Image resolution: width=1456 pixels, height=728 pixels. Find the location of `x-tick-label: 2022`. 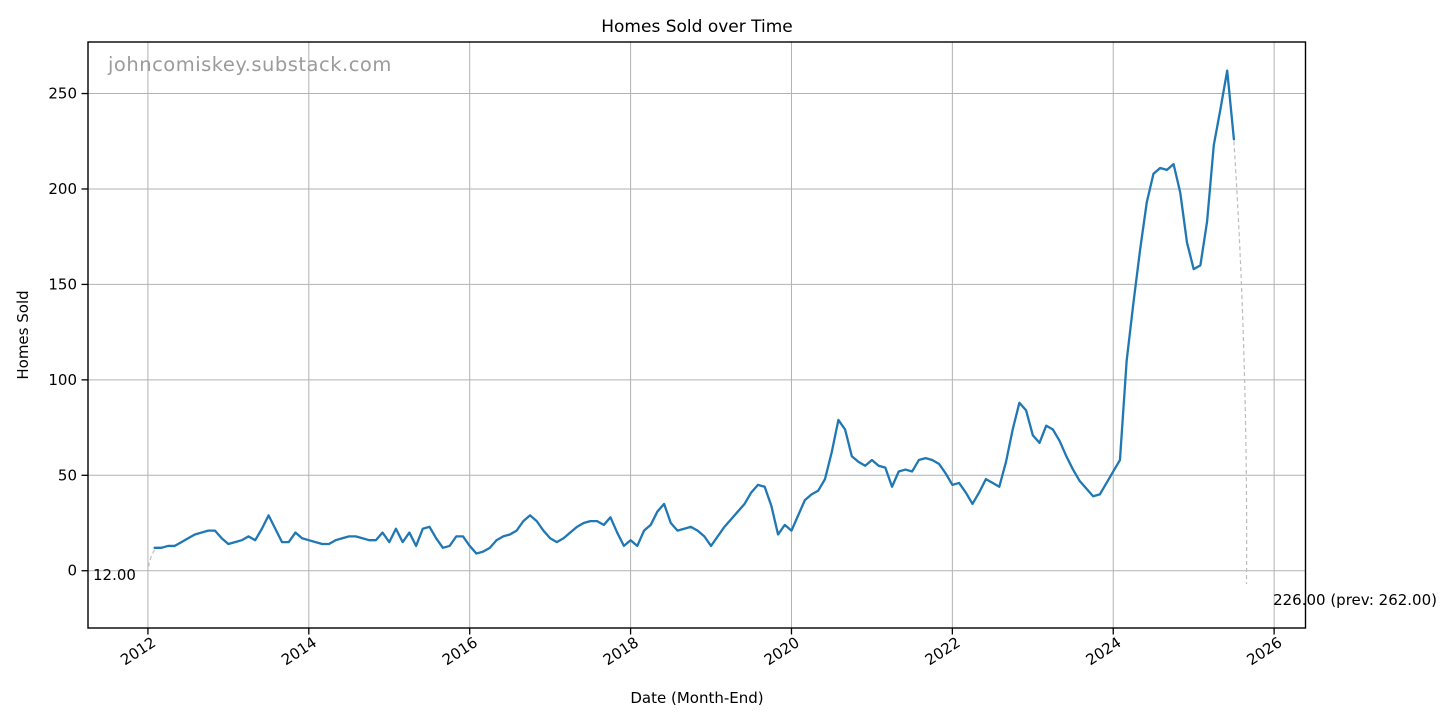

x-tick-label: 2022 is located at coordinates (943, 651).